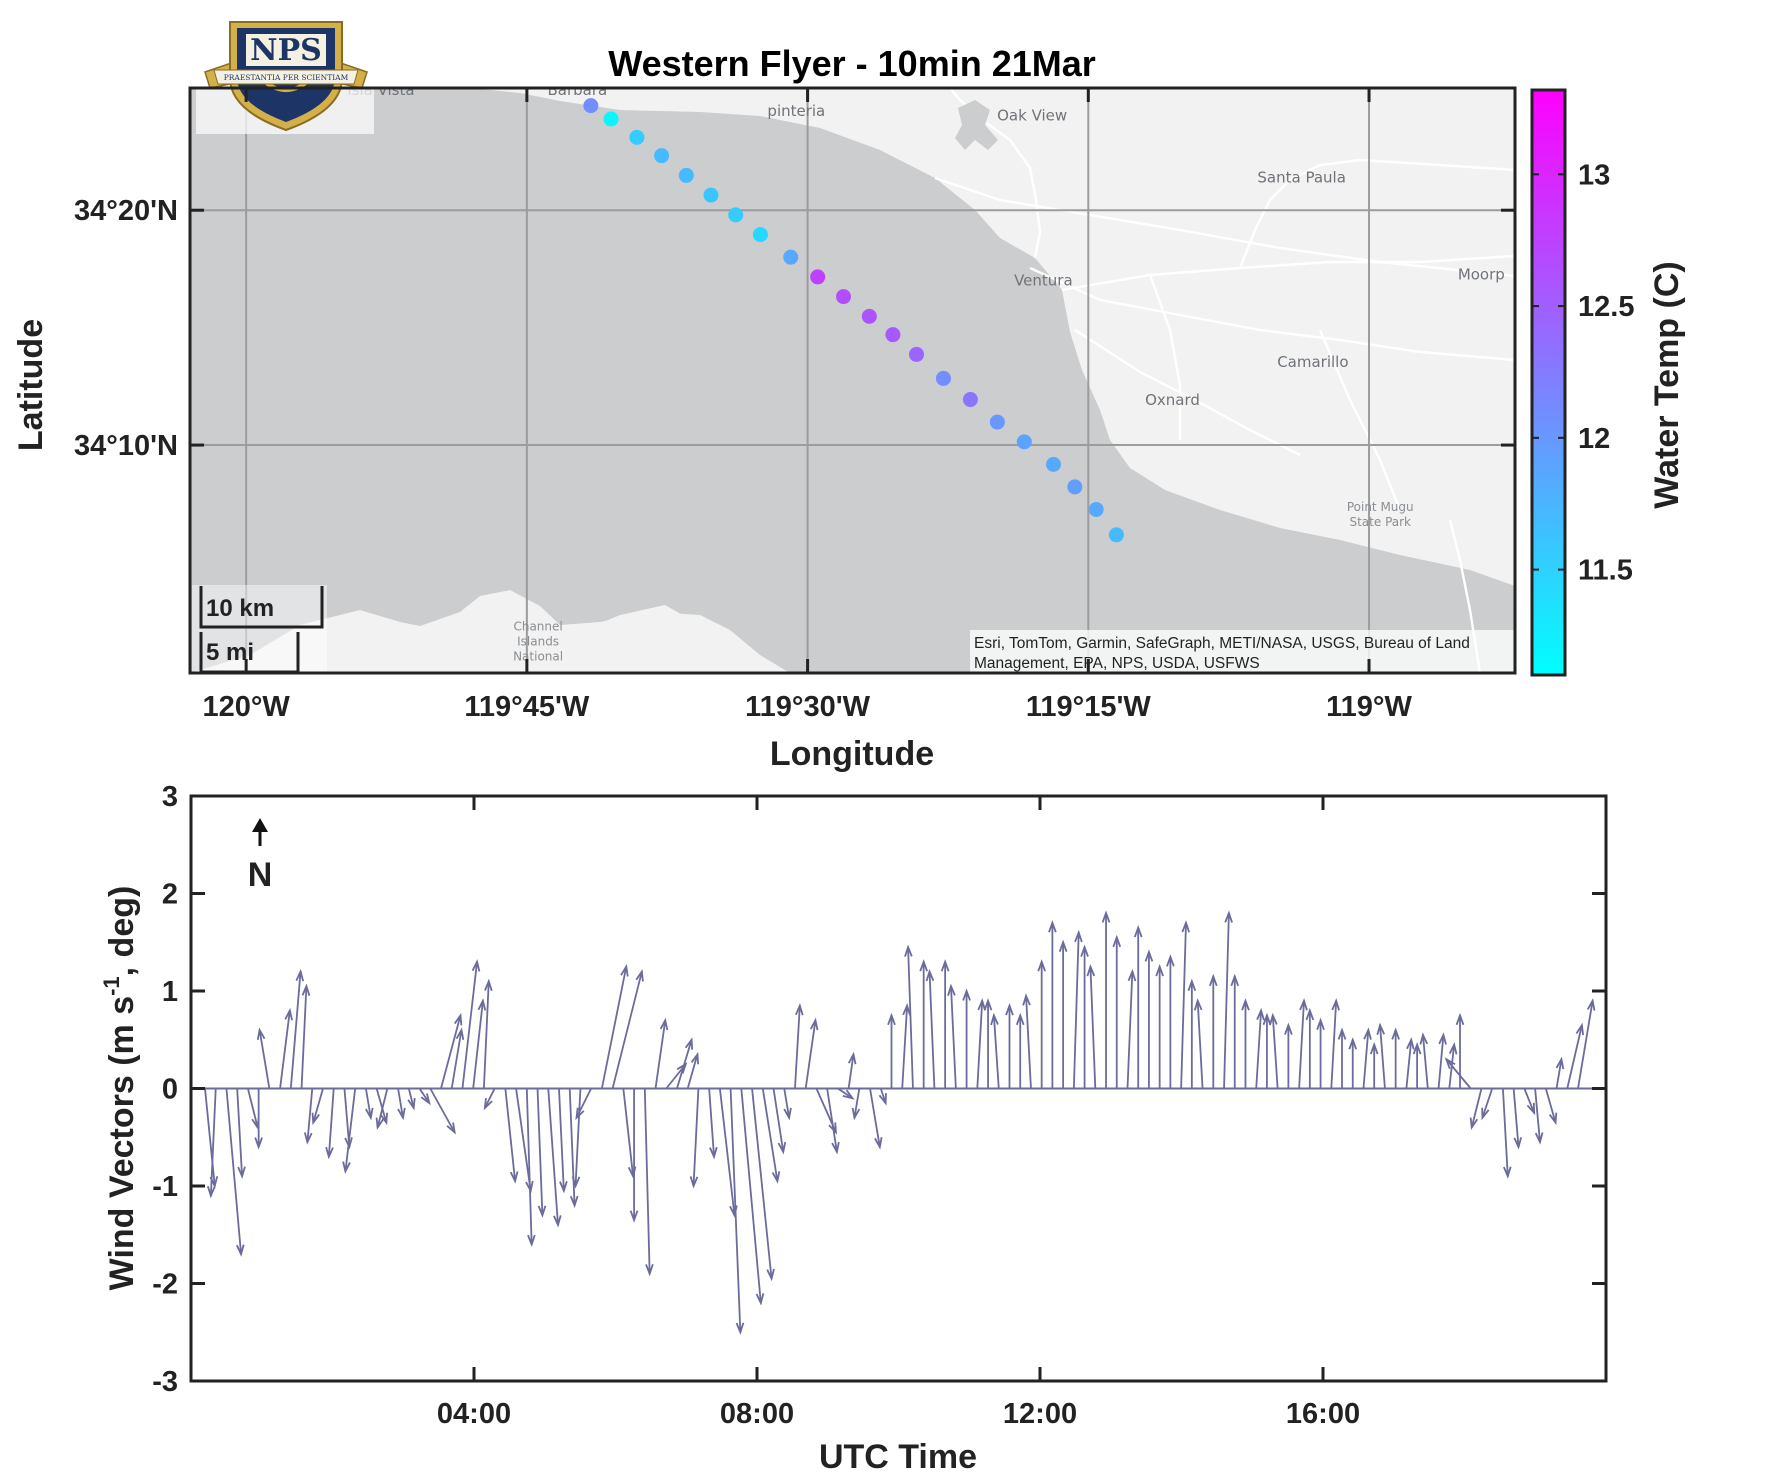 This screenshot has height=1476, width=1772. Describe the element at coordinates (808, 707) in the screenshot. I see `map-x-tick-label: 119°30'W` at that location.